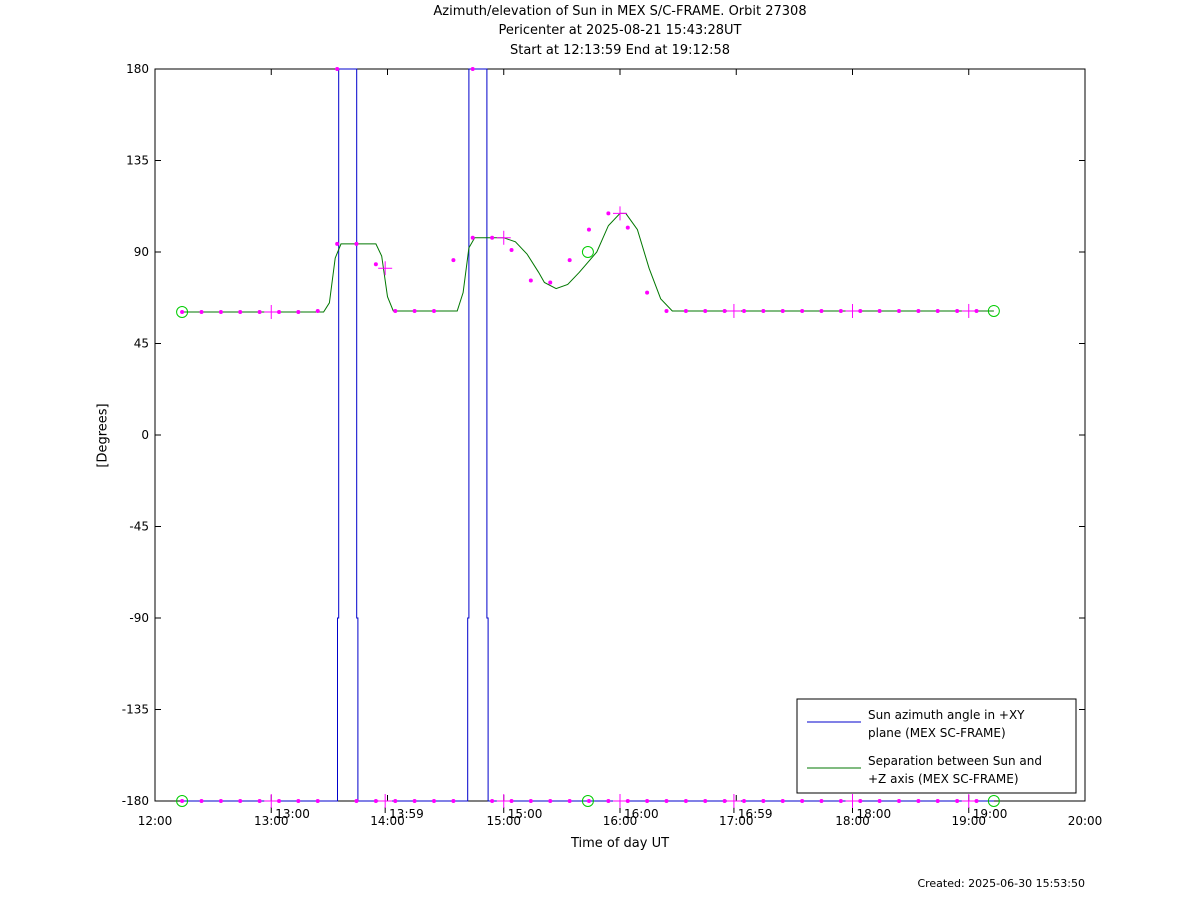 Image resolution: width=1200 pixels, height=901 pixels. I want to click on secondary-tick-label: 13:00, so click(292, 814).